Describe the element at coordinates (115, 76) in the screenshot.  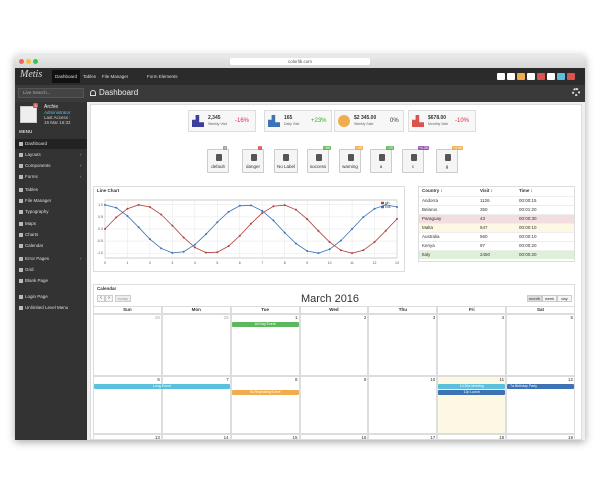
I see `nav-link: File Manager` at that location.